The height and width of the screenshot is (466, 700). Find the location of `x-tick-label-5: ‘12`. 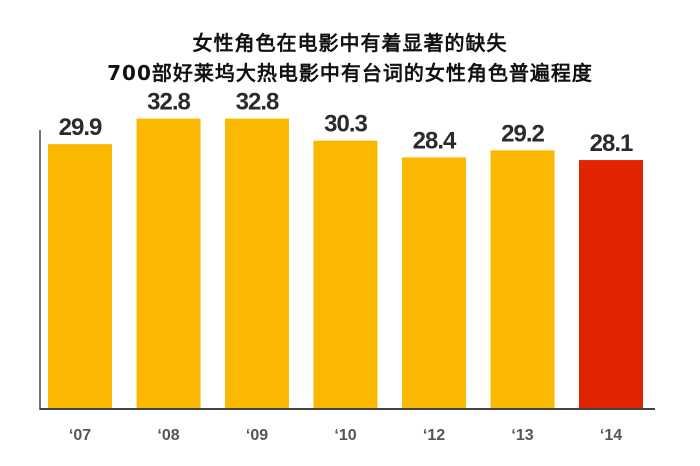

x-tick-label-5: ‘12 is located at coordinates (434, 435).